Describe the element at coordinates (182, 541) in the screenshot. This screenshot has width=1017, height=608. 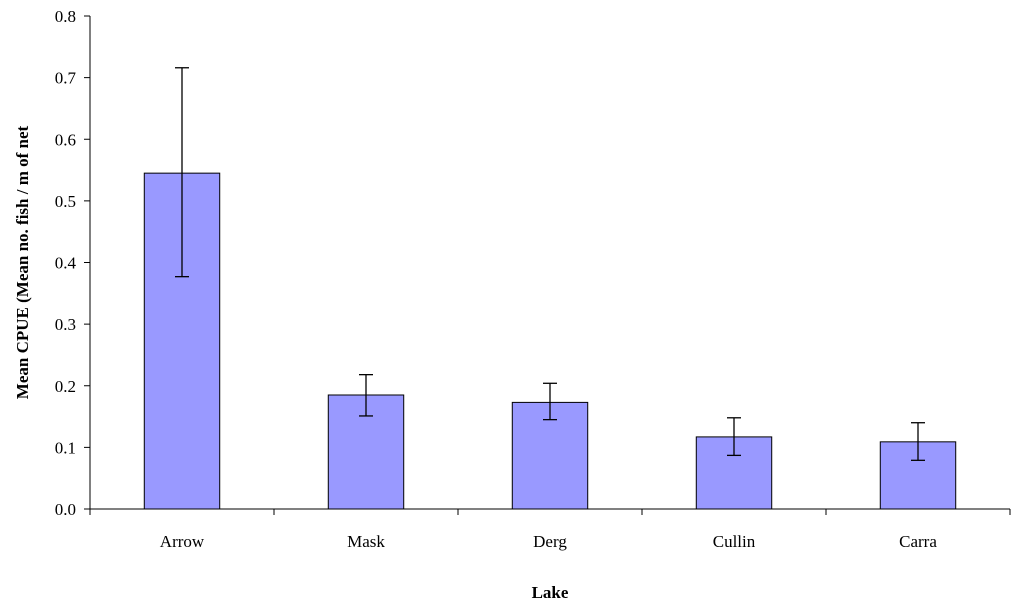
I see `x-tick-label: Arrow` at that location.